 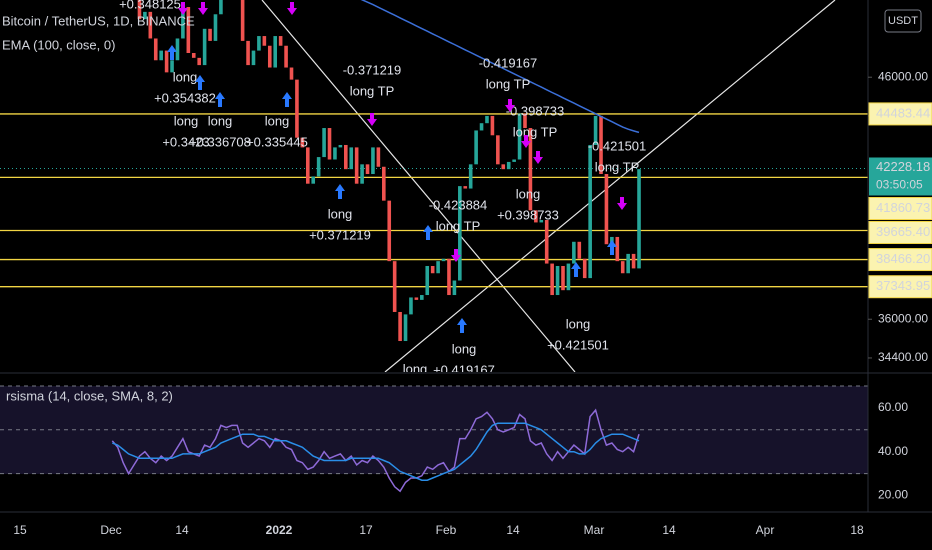 I want to click on x-tick-label: Dec, so click(x=110, y=530).